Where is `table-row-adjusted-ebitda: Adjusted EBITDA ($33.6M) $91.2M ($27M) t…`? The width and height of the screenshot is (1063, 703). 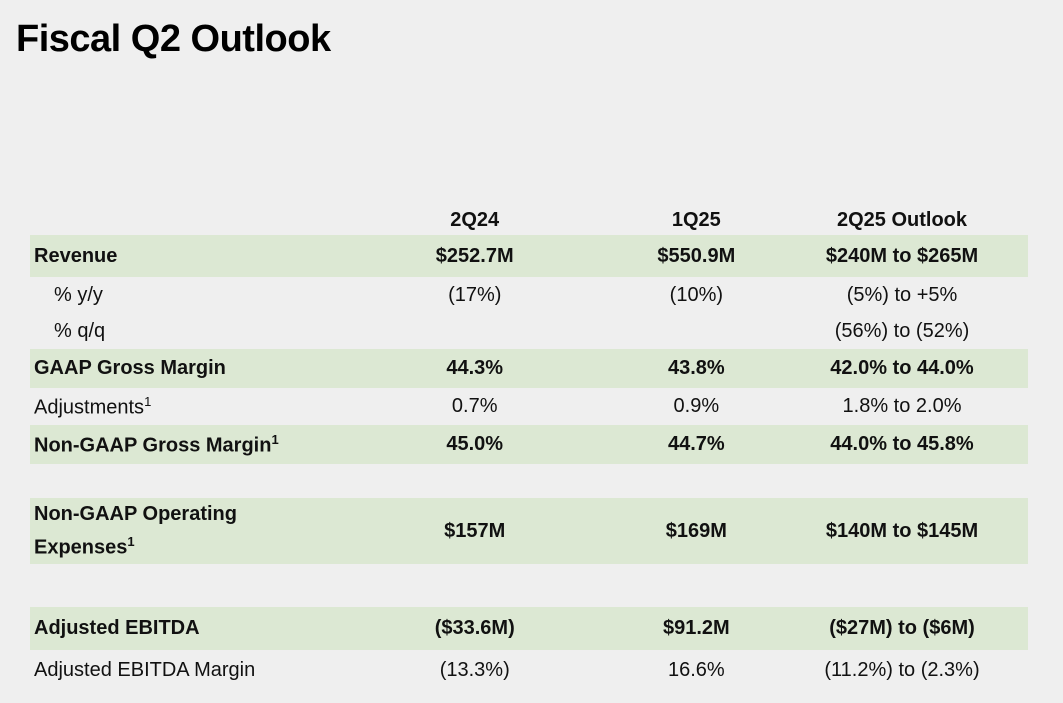
table-row-adjusted-ebitda: Adjusted EBITDA ($33.6M) $91.2M ($27M) t… is located at coordinates (529, 628).